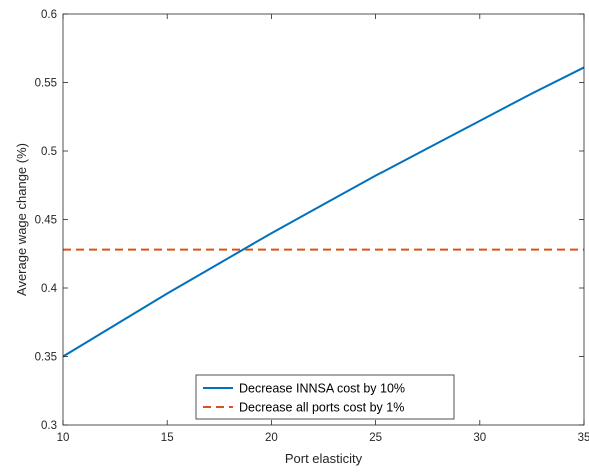 Image resolution: width=589 pixels, height=472 pixels. Describe the element at coordinates (46, 221) in the screenshot. I see `y-tick-label: 0.45` at that location.